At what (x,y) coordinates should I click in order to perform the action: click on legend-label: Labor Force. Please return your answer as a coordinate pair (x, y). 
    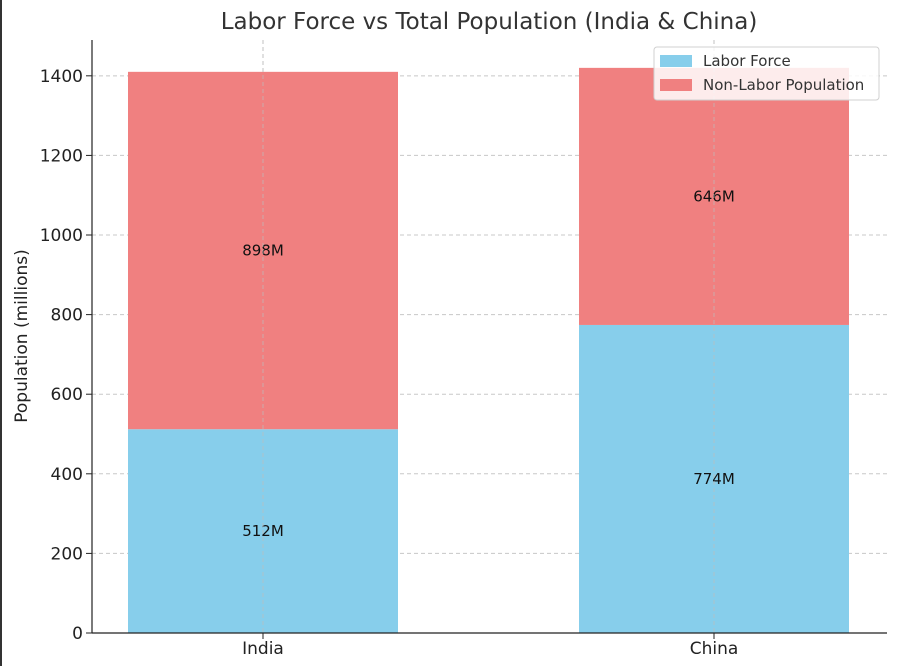
    Looking at the image, I should click on (747, 61).